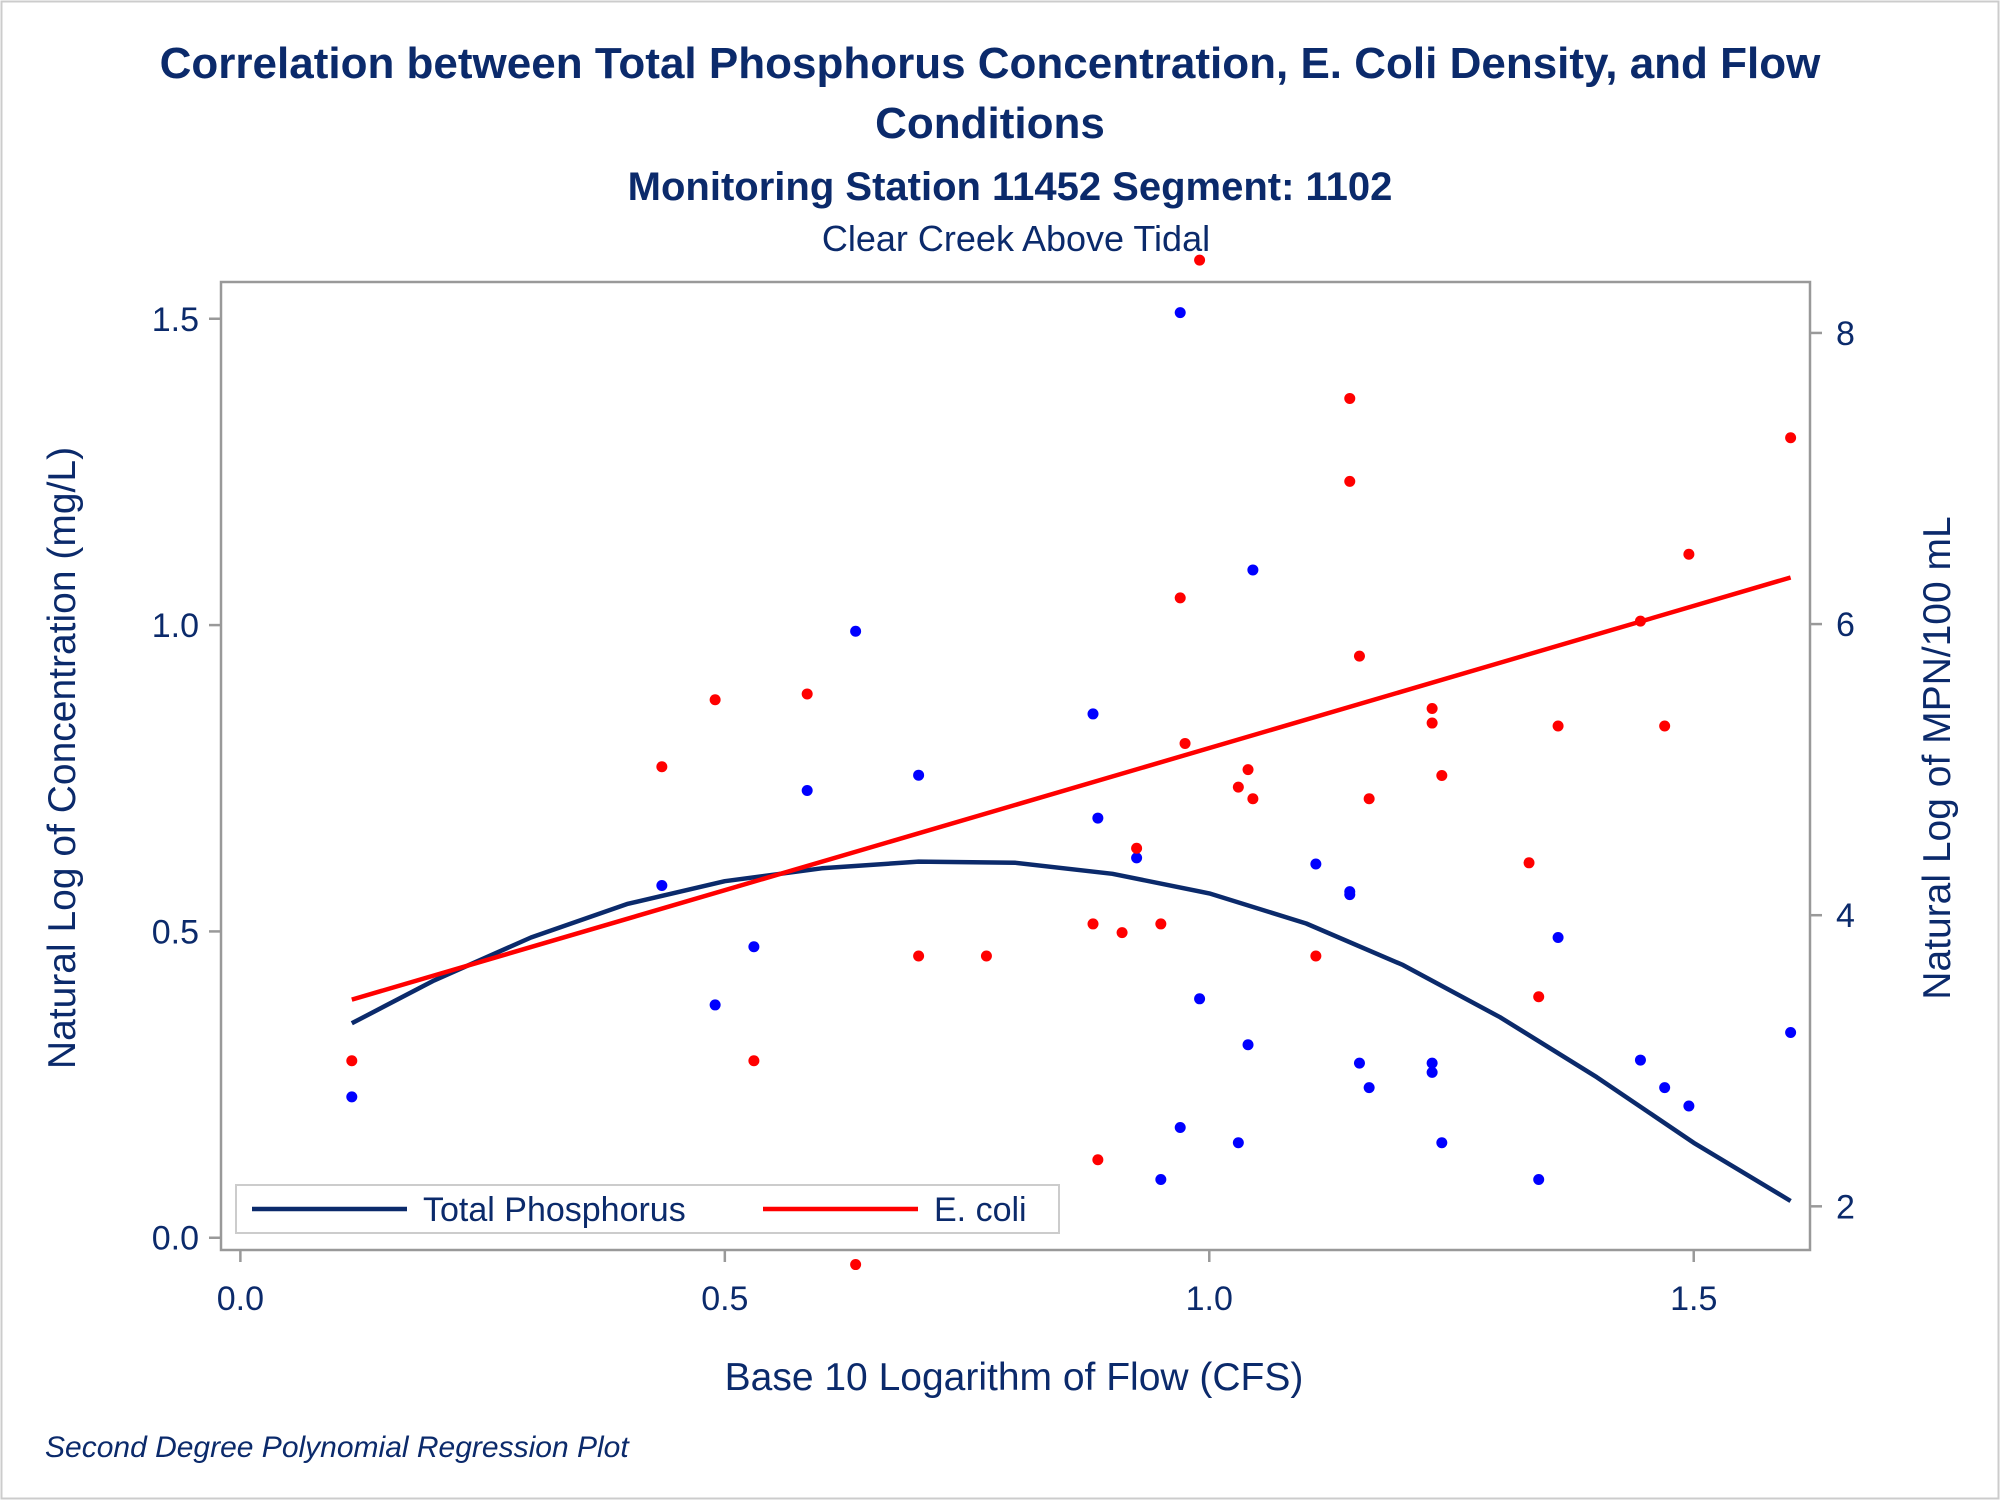  Describe the element at coordinates (1845, 1207) in the screenshot. I see `y2-tick-label: 2` at that location.